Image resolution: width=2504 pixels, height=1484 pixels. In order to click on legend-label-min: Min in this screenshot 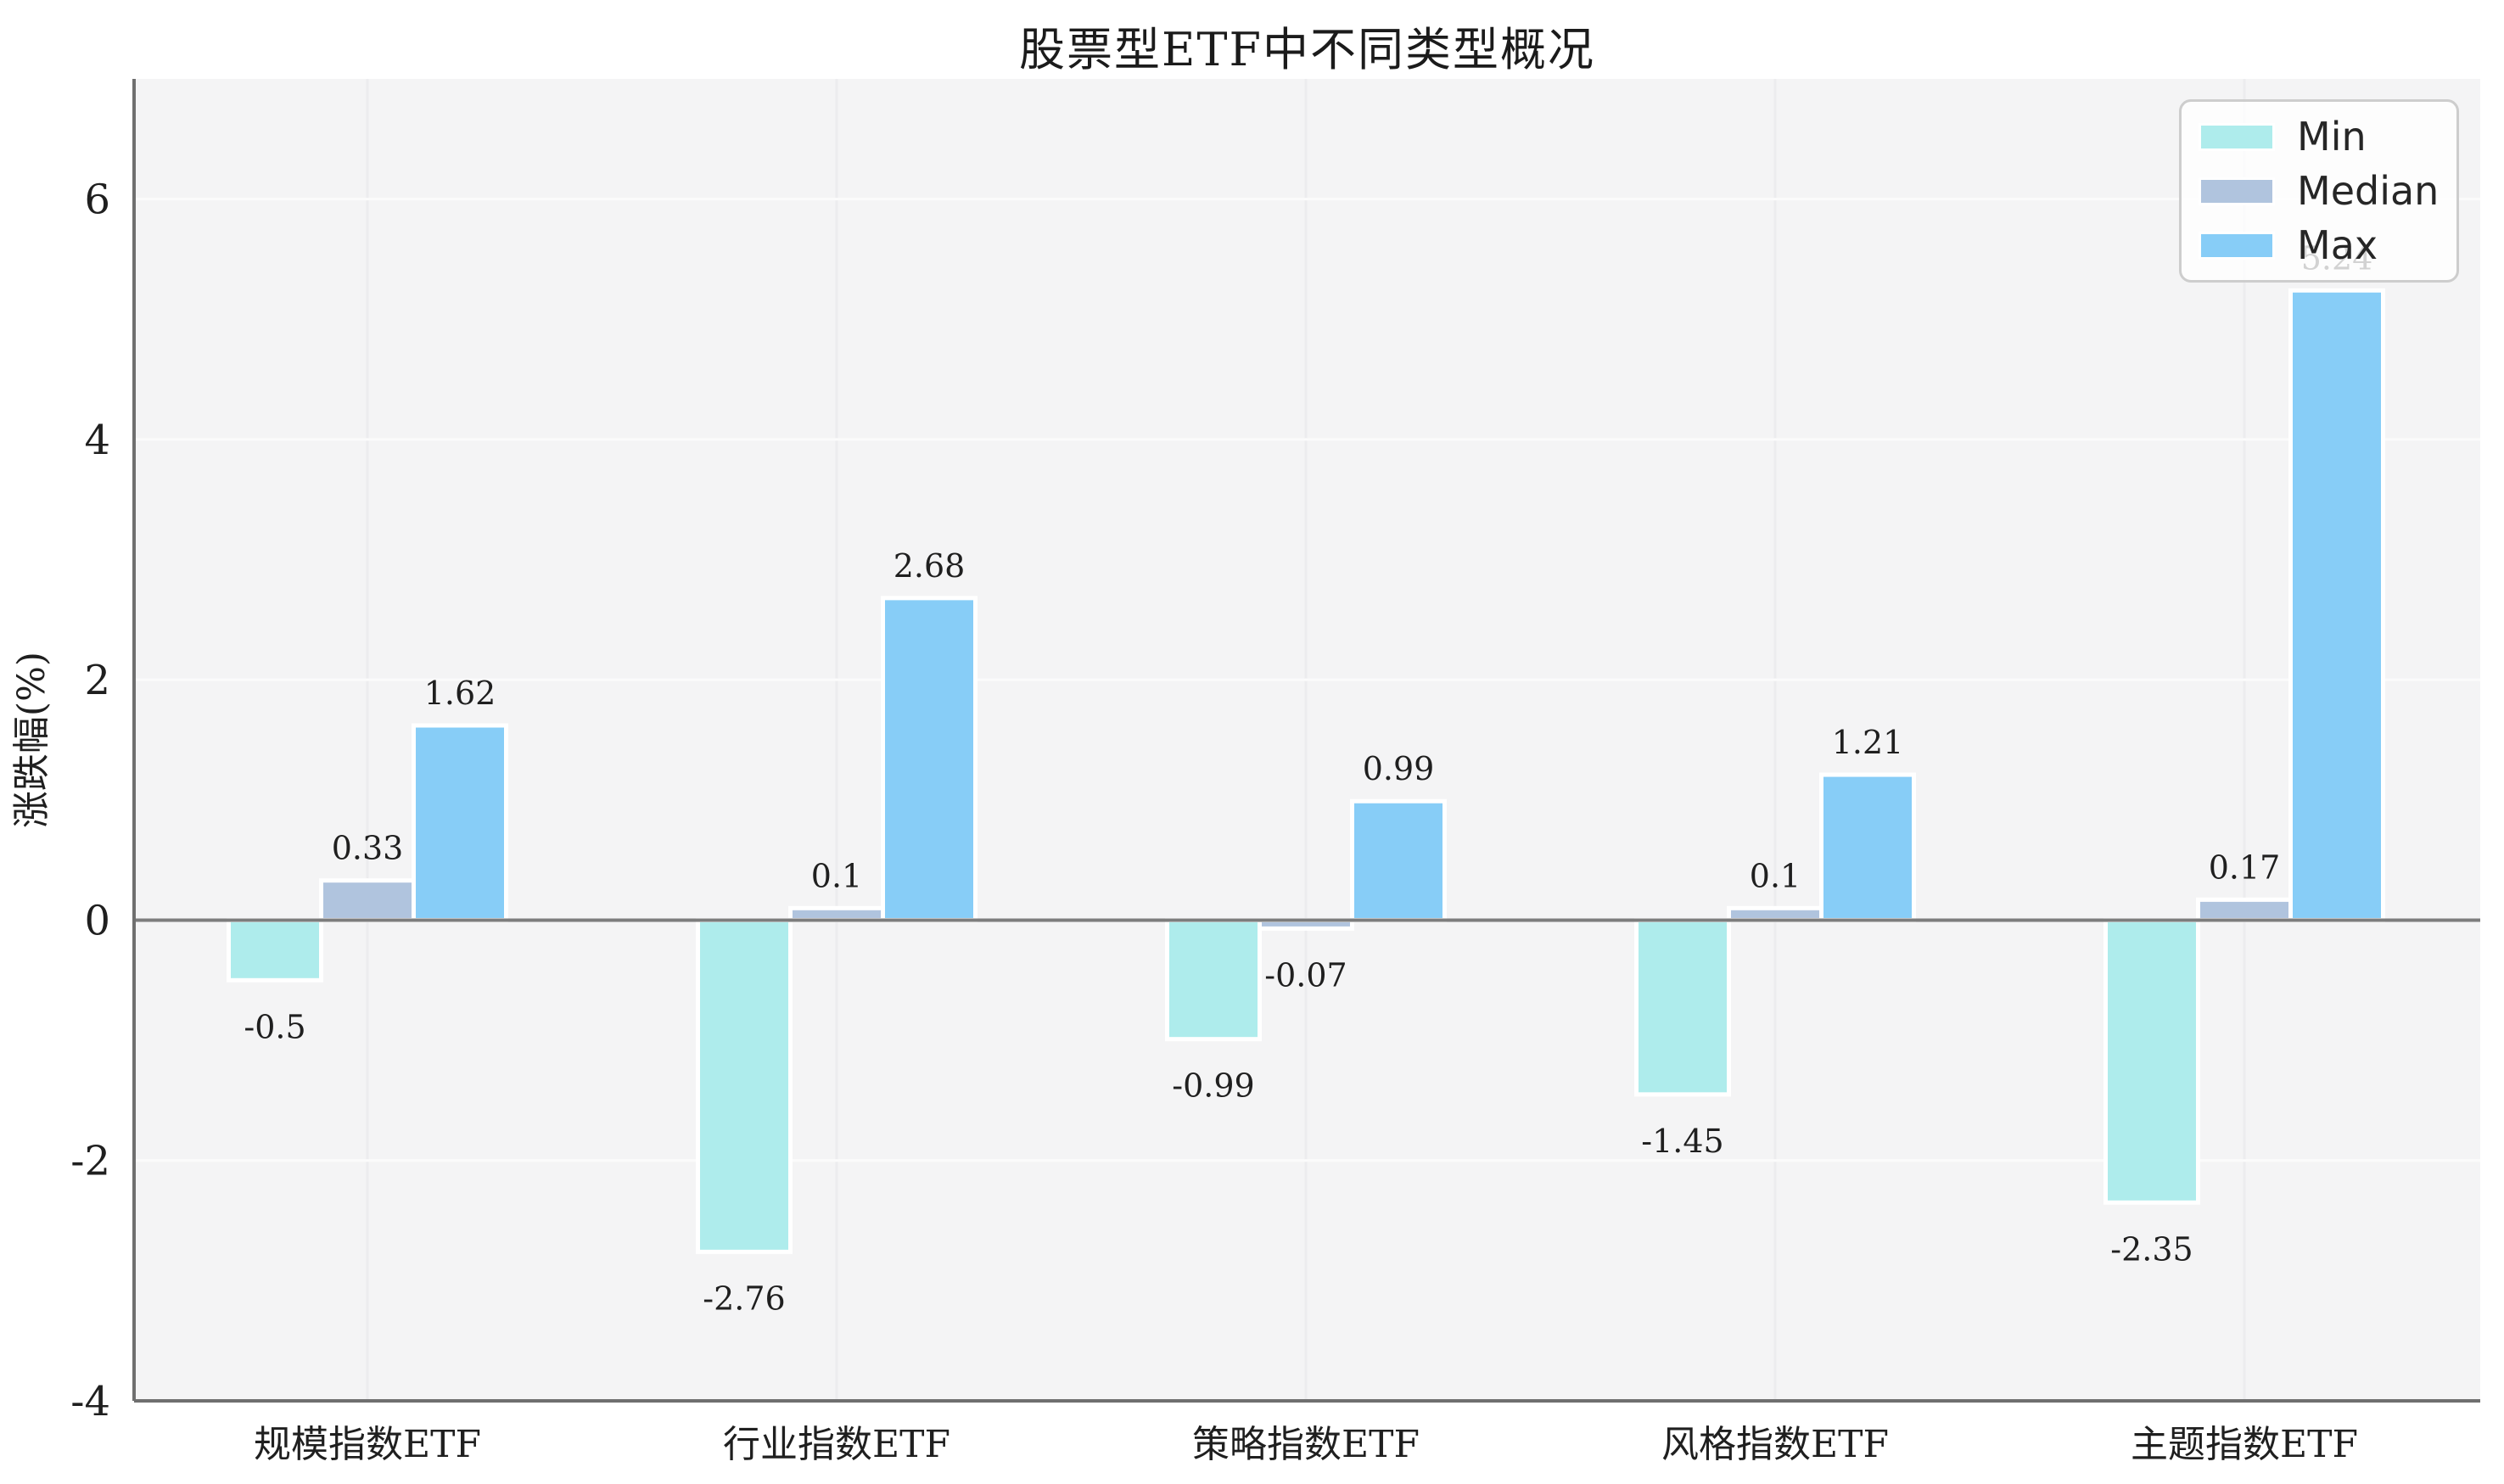, I will do `click(2332, 137)`.